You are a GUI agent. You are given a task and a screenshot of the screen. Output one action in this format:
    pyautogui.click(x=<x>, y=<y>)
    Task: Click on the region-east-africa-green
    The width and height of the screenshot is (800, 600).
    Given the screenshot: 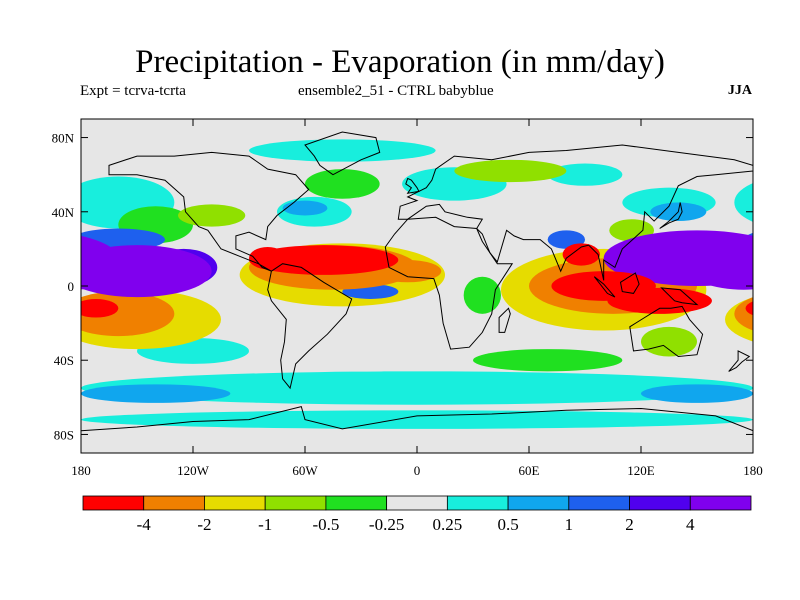 What is the action you would take?
    pyautogui.click(x=482, y=295)
    